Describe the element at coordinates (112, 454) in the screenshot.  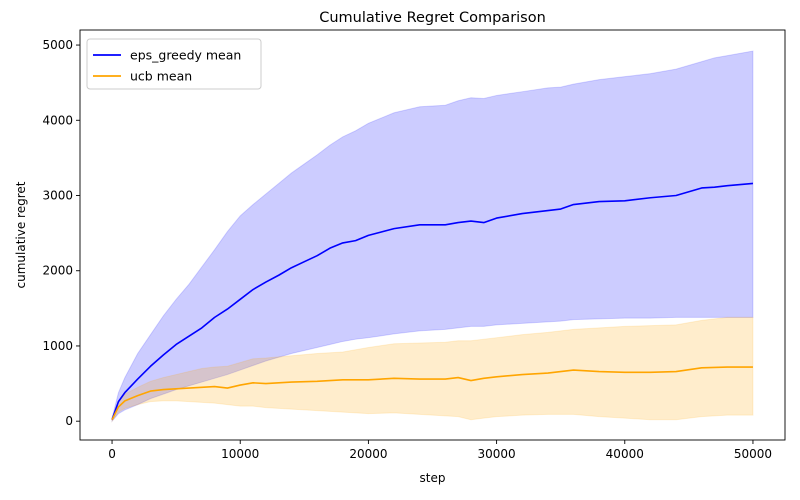
I see `x-tick-label: 0` at that location.